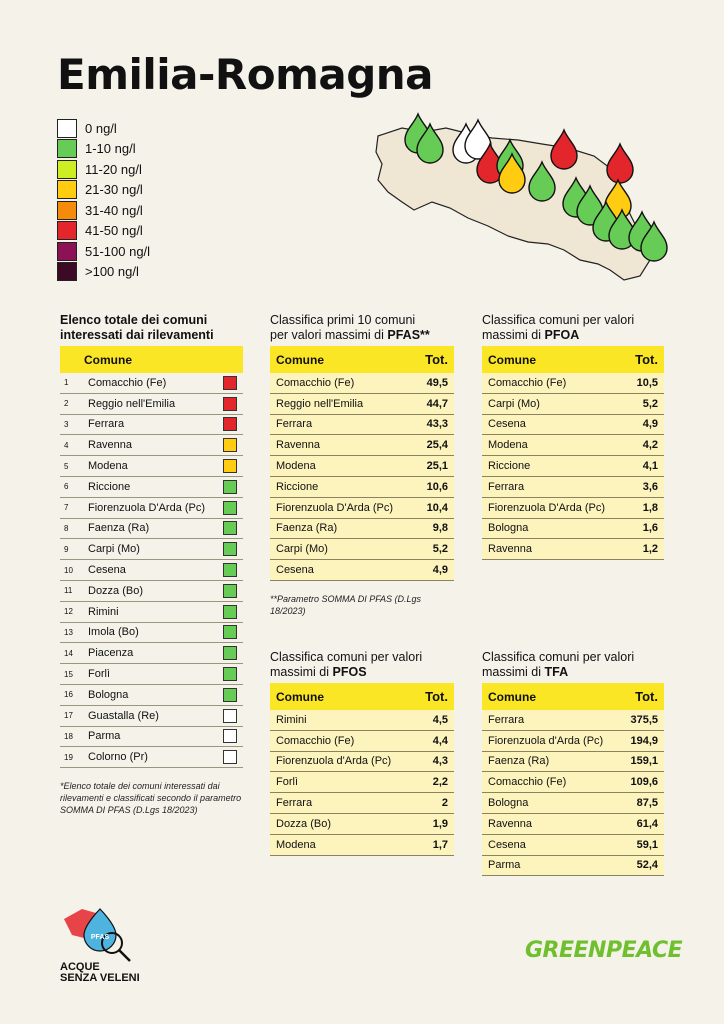 This screenshot has width=724, height=1024. I want to click on list-item: 14 Piacenza, so click(151, 654).